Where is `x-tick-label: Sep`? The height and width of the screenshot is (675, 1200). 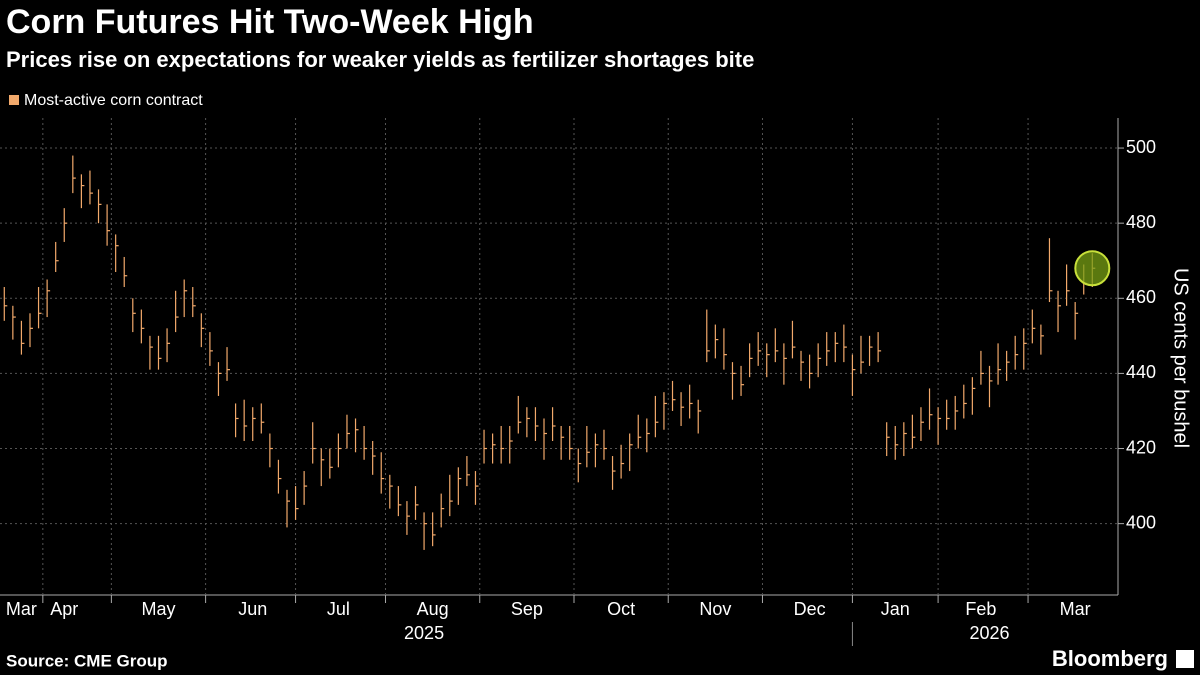 x-tick-label: Sep is located at coordinates (527, 609).